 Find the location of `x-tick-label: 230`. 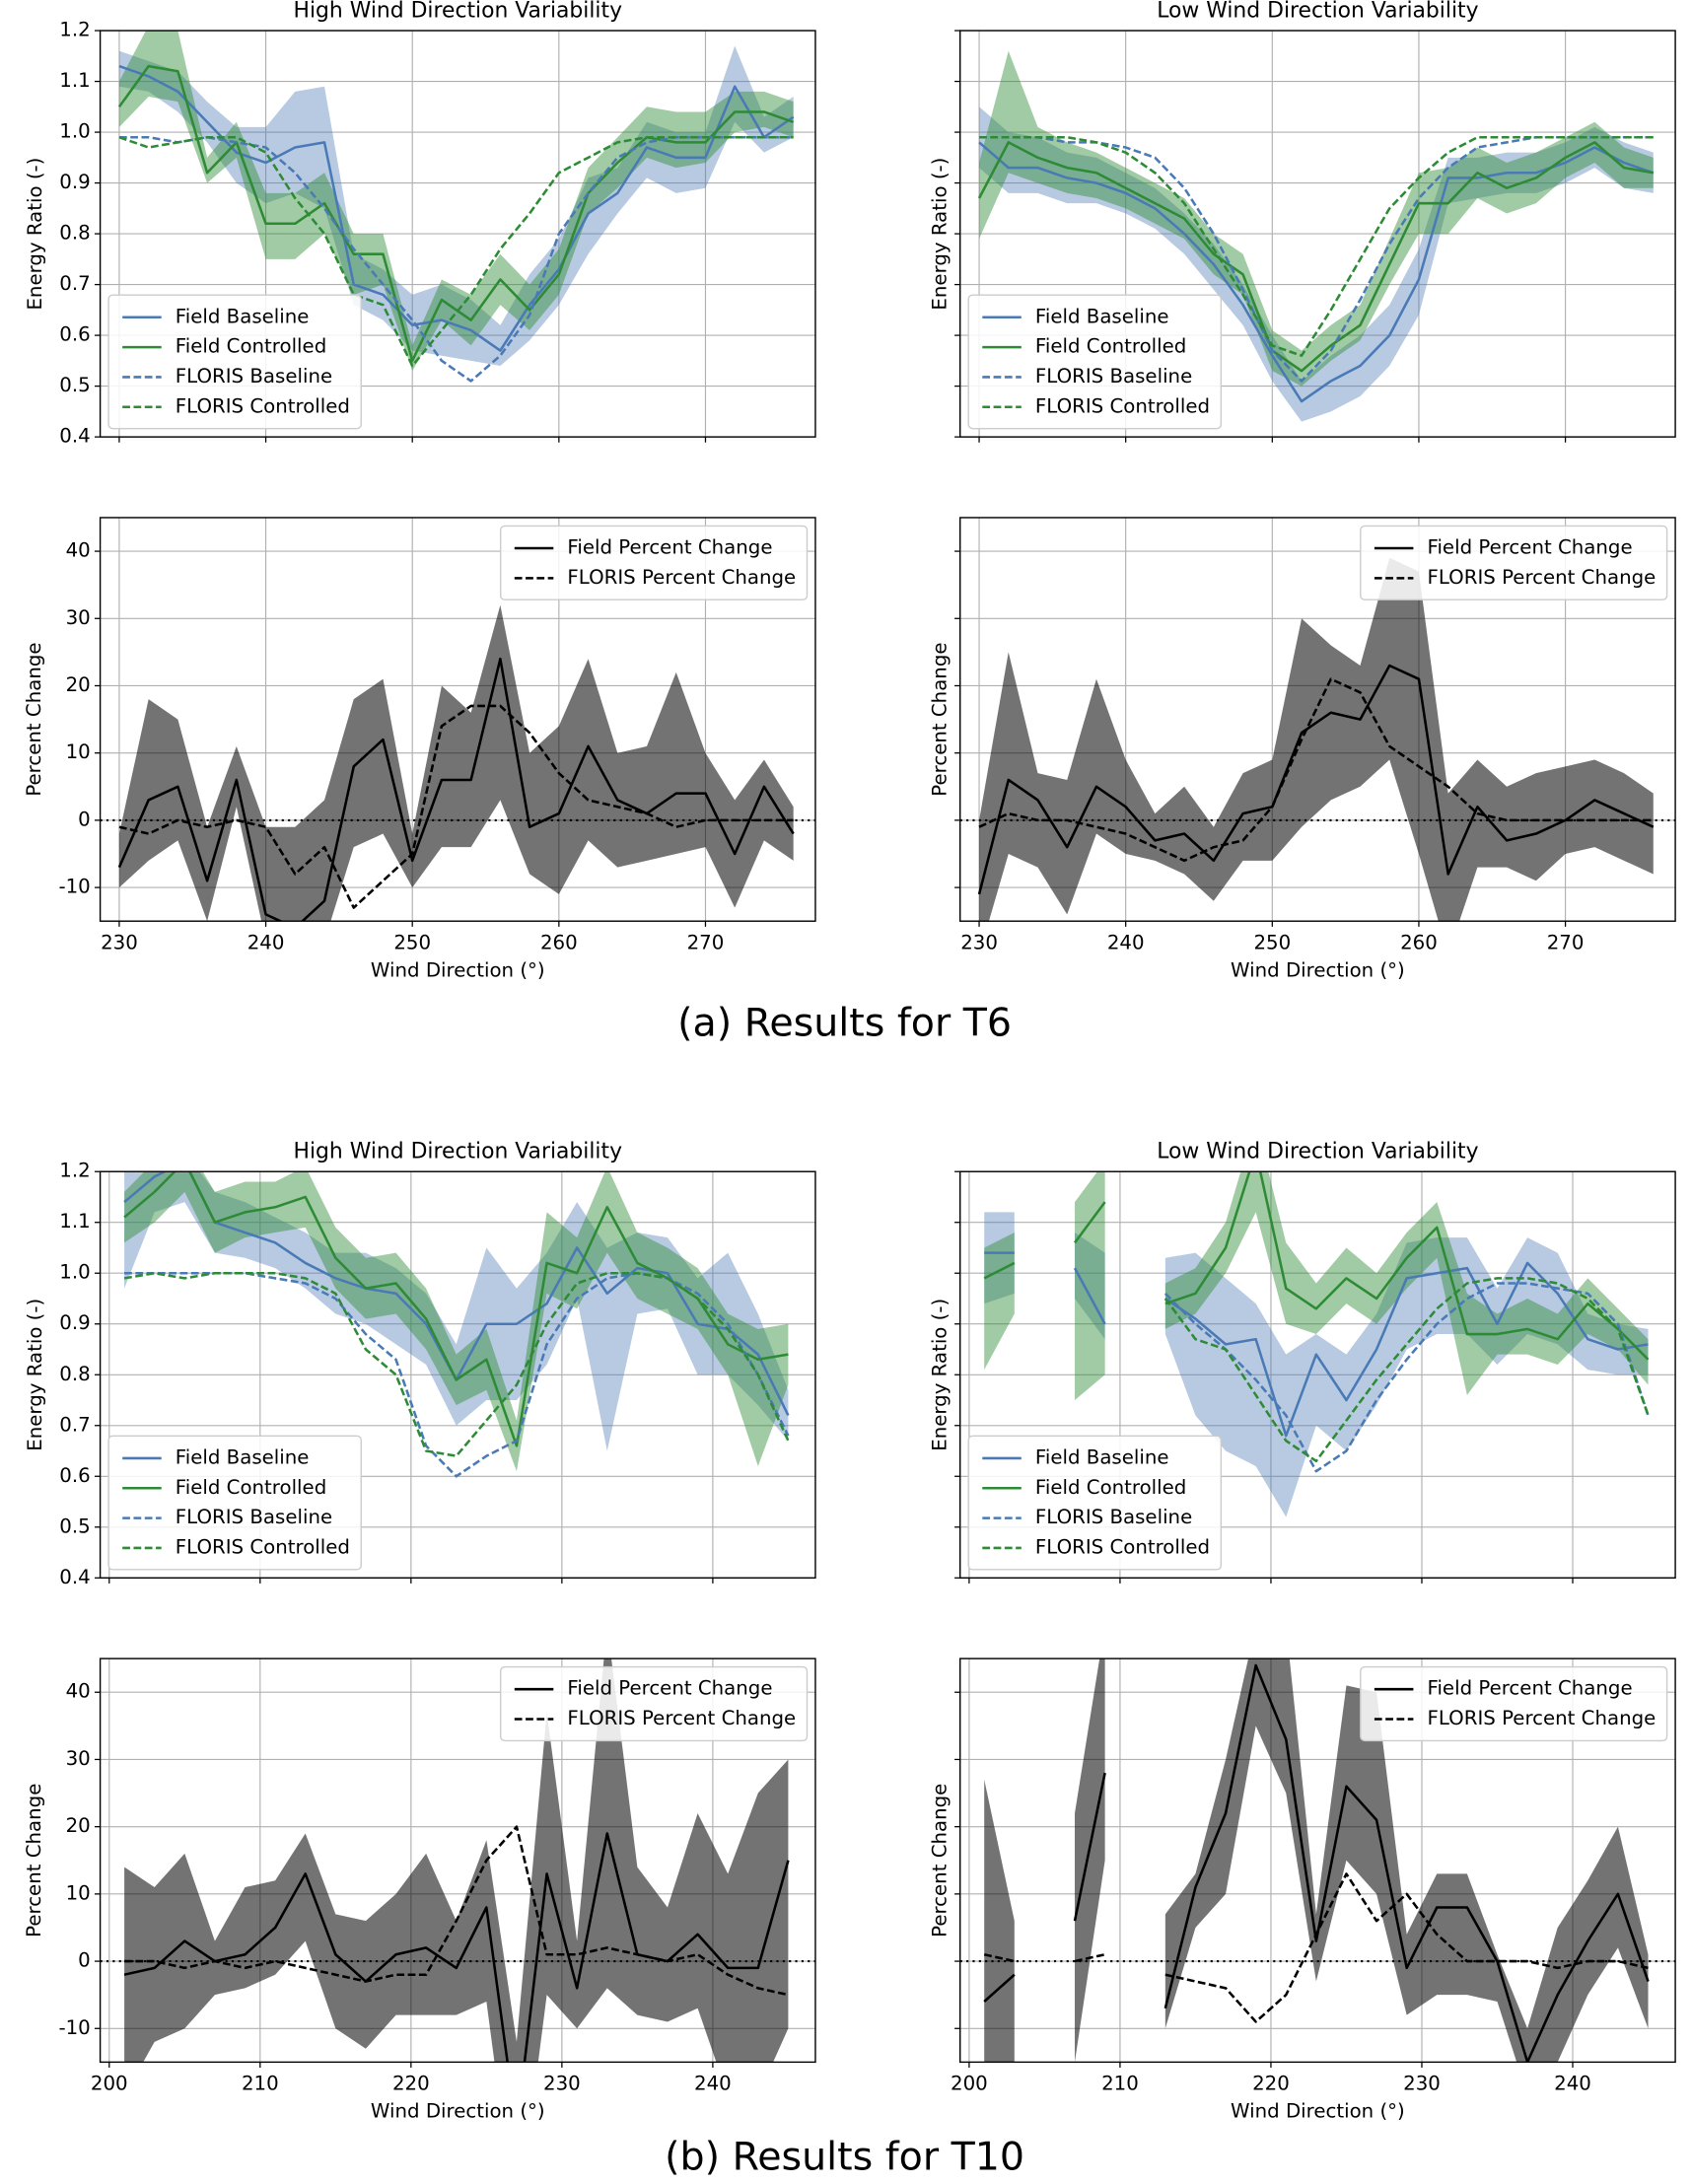

x-tick-label: 230 is located at coordinates (562, 2083).